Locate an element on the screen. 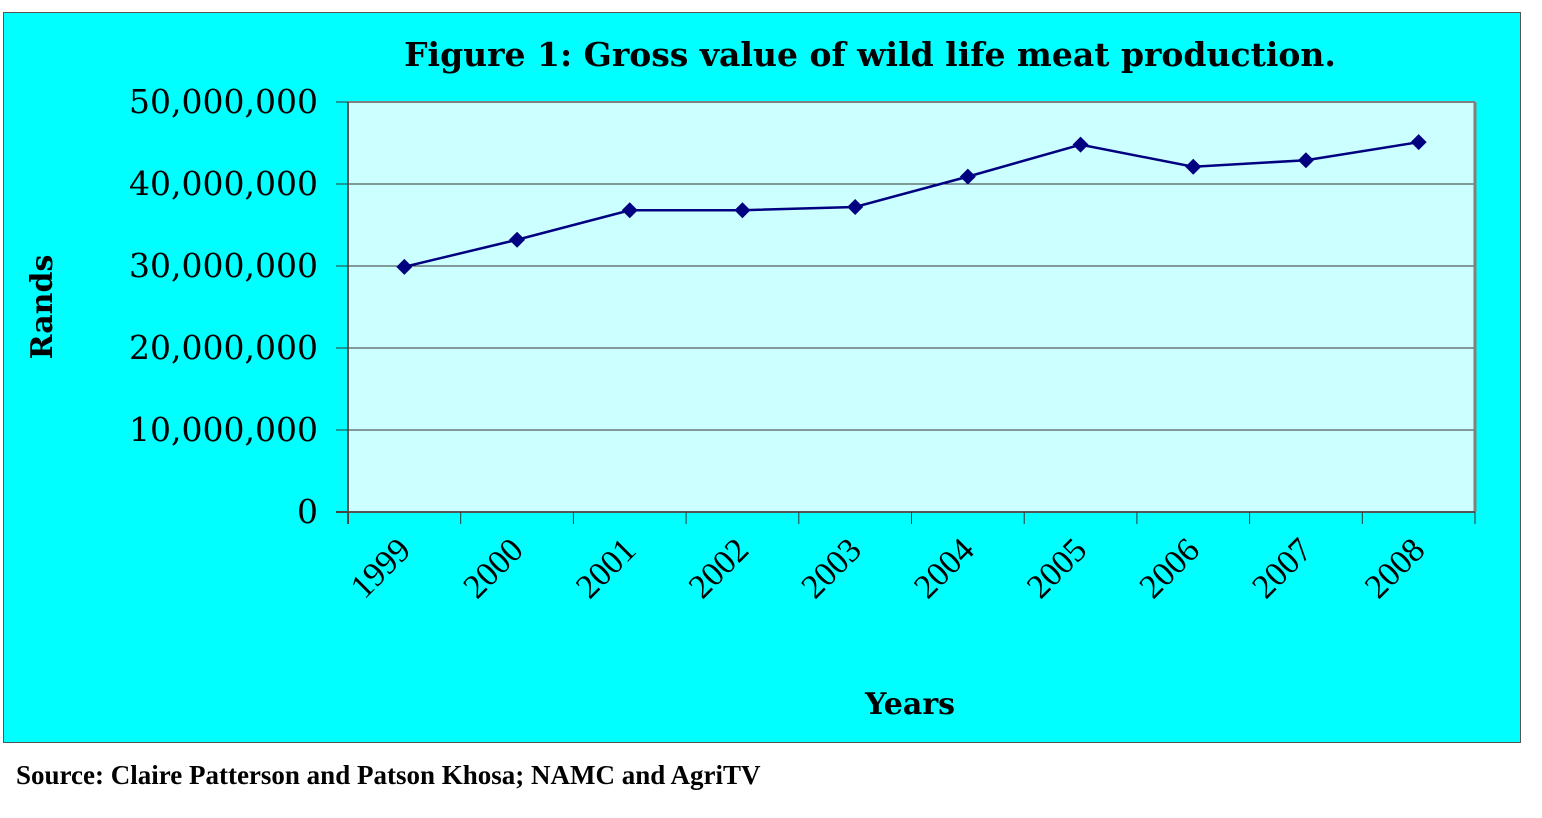  x-tick-label: 2003 is located at coordinates (832, 568).